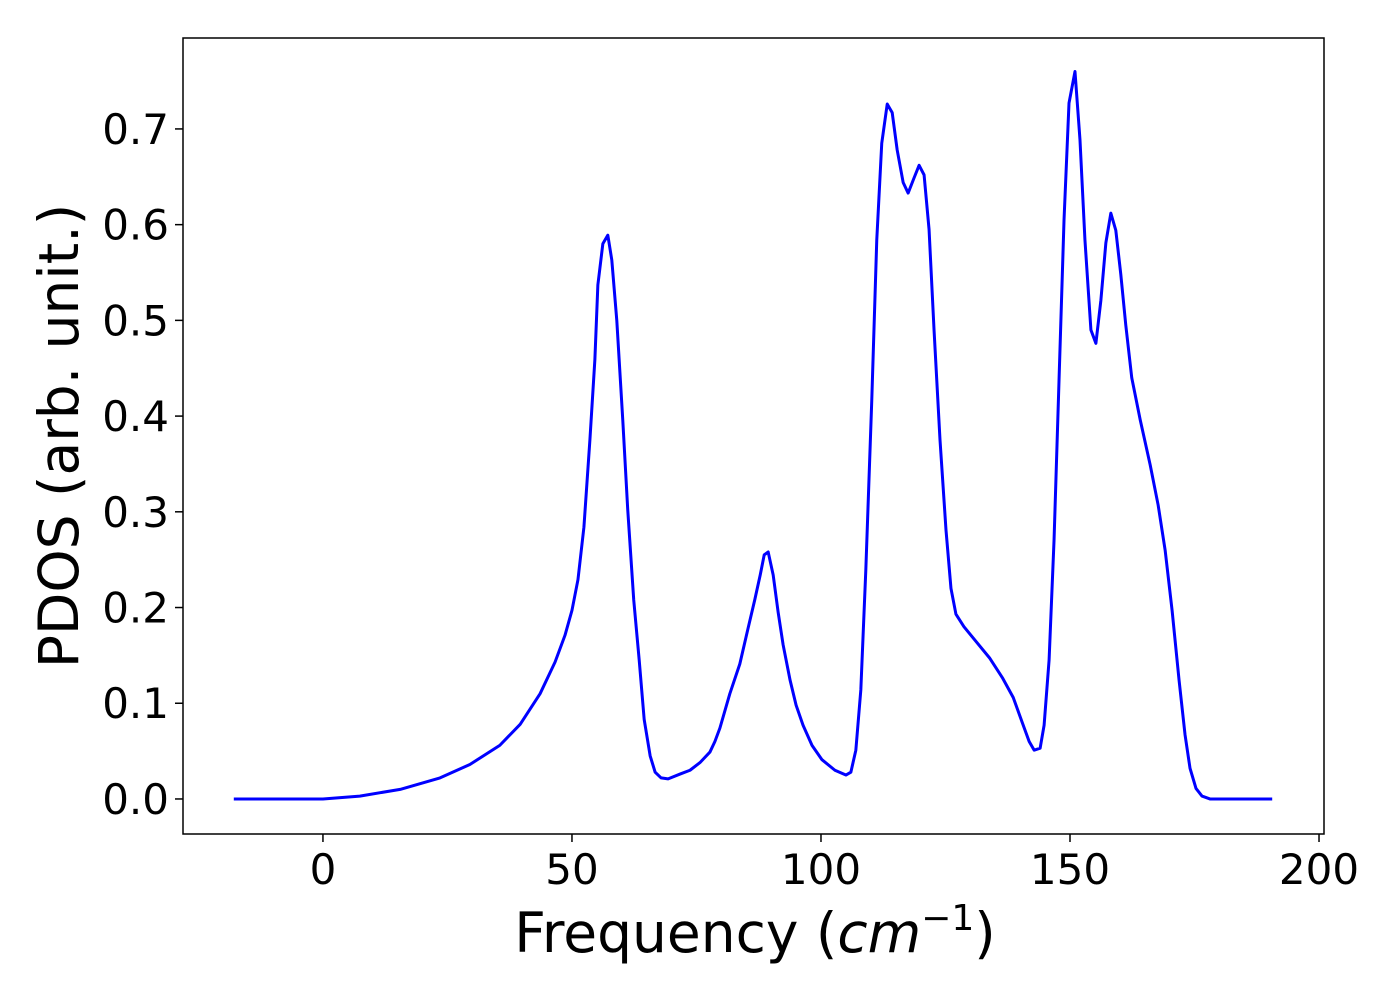 This screenshot has height=1000, width=1400. What do you see at coordinates (135, 129) in the screenshot?
I see `y-tick-label: 0.7` at bounding box center [135, 129].